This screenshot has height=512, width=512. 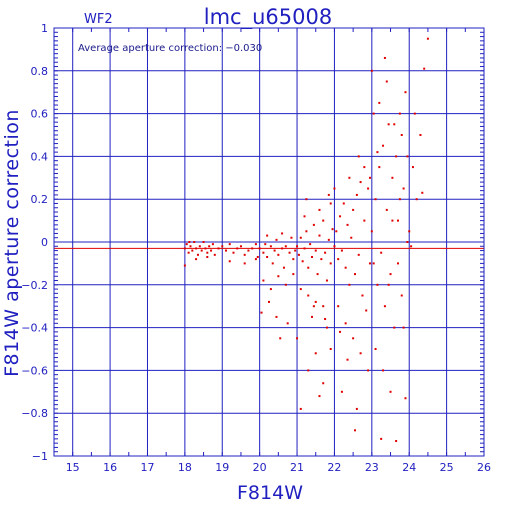 What do you see at coordinates (447, 467) in the screenshot?
I see `x-tick-label: 25` at bounding box center [447, 467].